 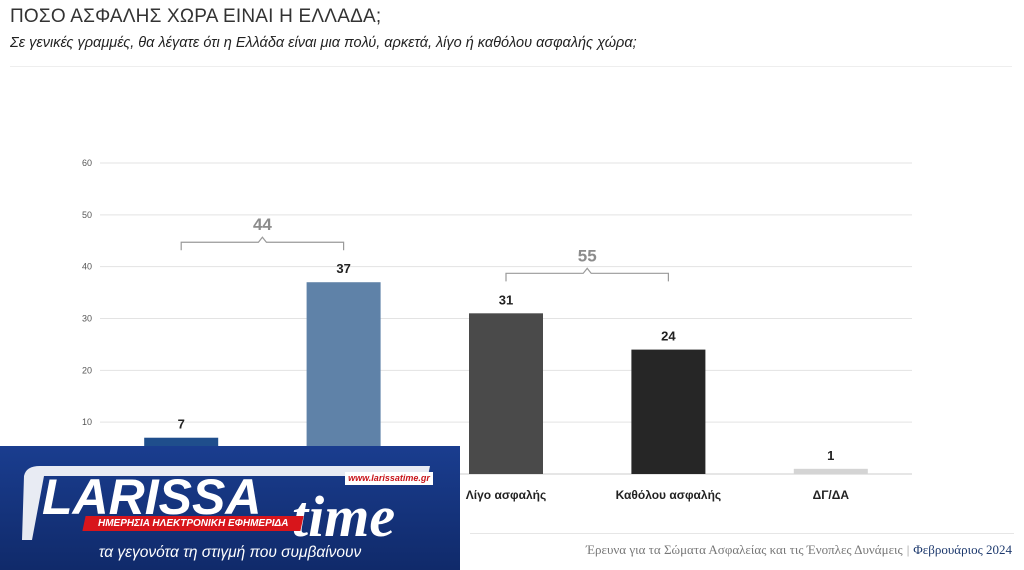 I want to click on footer-date: Φεβρουάριος 2024, so click(x=962, y=549).